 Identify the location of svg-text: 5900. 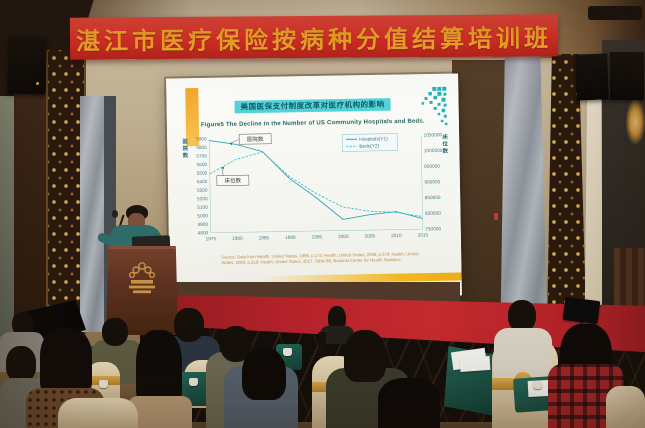
(201, 139).